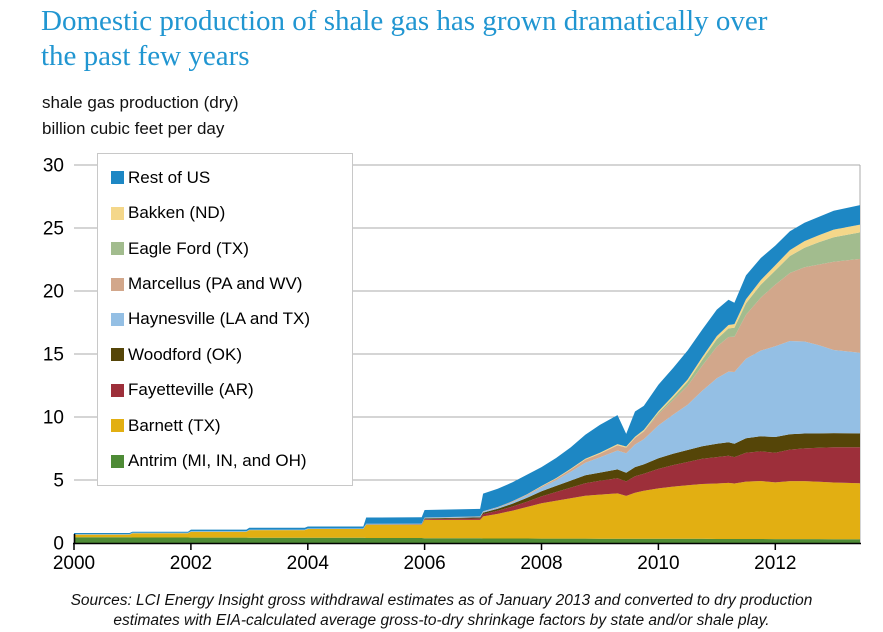 This screenshot has width=883, height=632. I want to click on legend-item-woodford-ok: Woodford (OK), so click(231, 355).